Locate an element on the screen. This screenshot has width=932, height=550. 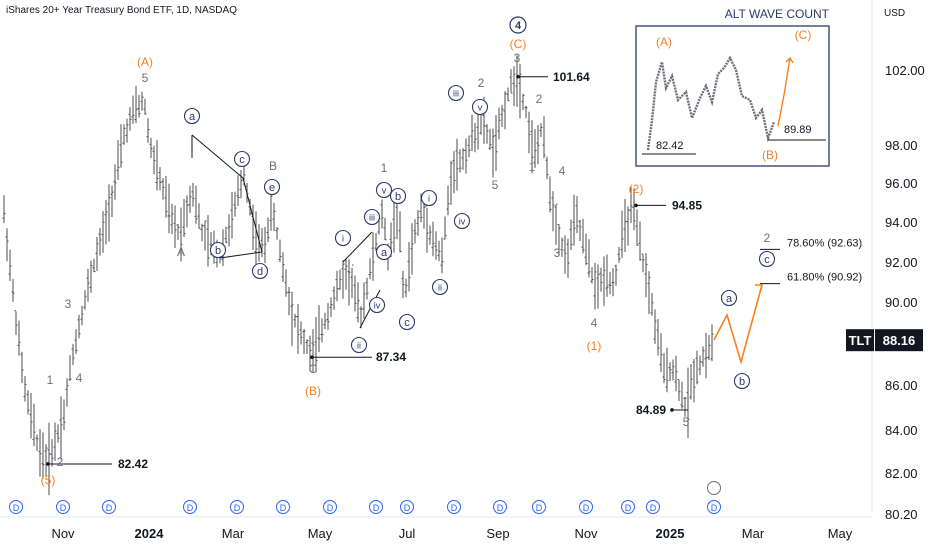
wave-label-orange: (B) is located at coordinates (313, 391).